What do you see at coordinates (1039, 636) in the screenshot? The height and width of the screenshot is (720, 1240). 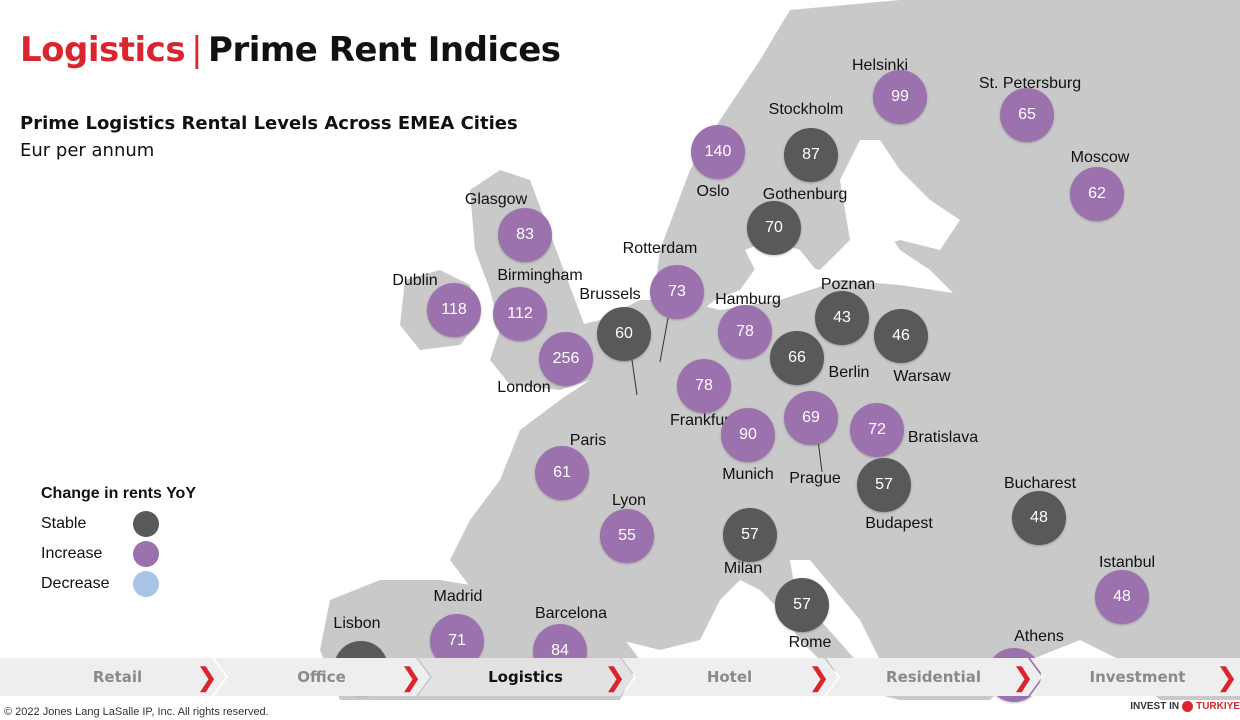 I see `city-label-athens: Athens` at bounding box center [1039, 636].